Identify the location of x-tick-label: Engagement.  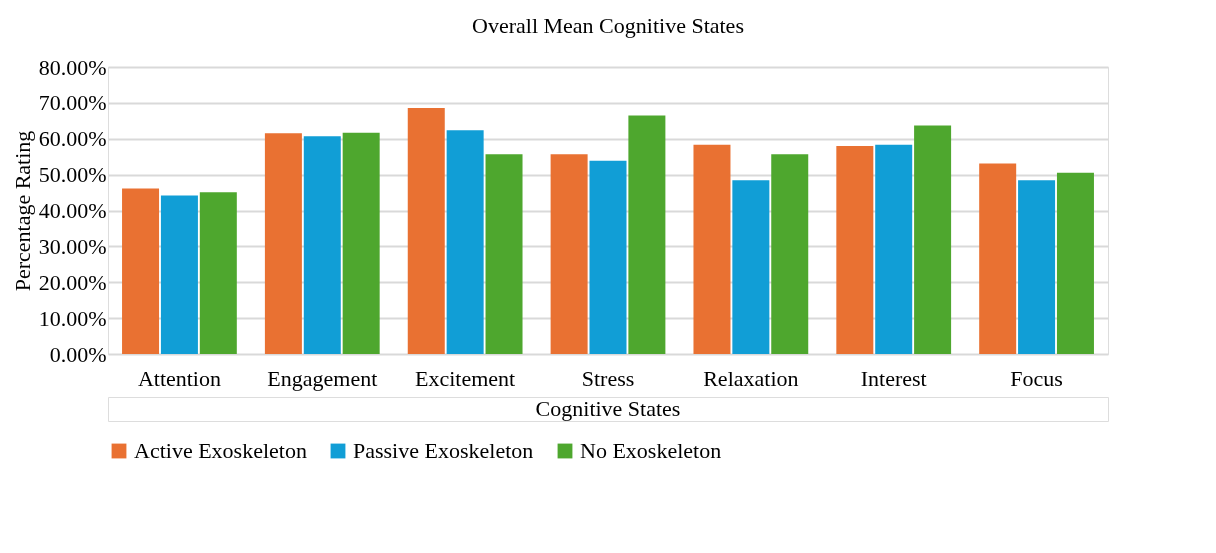
(322, 378).